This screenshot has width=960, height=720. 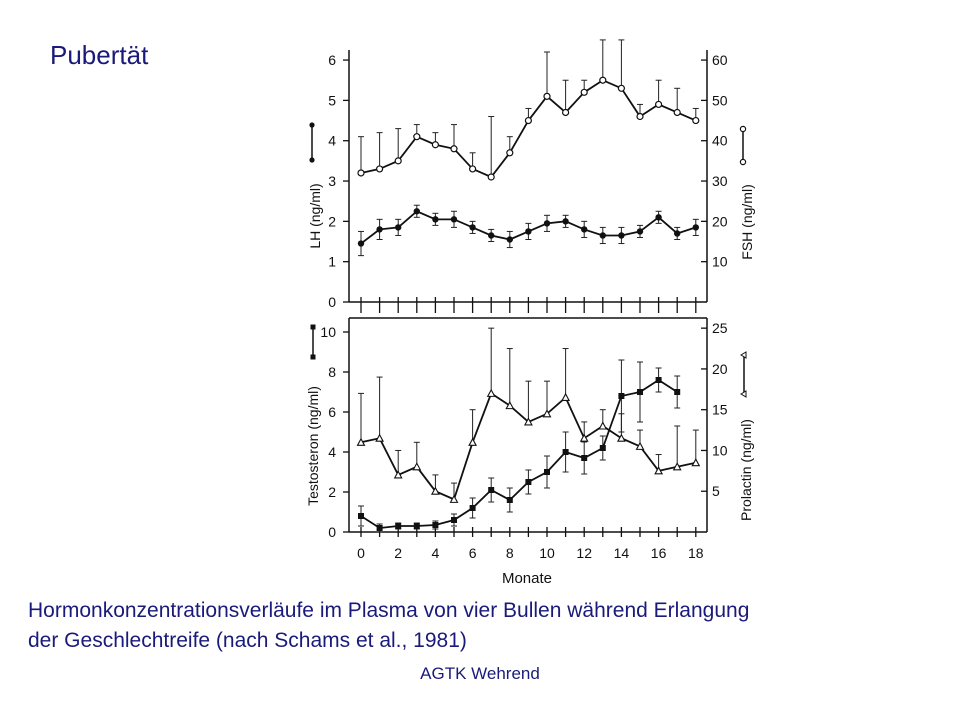 I want to click on left-tick-label: 1, so click(x=332, y=262).